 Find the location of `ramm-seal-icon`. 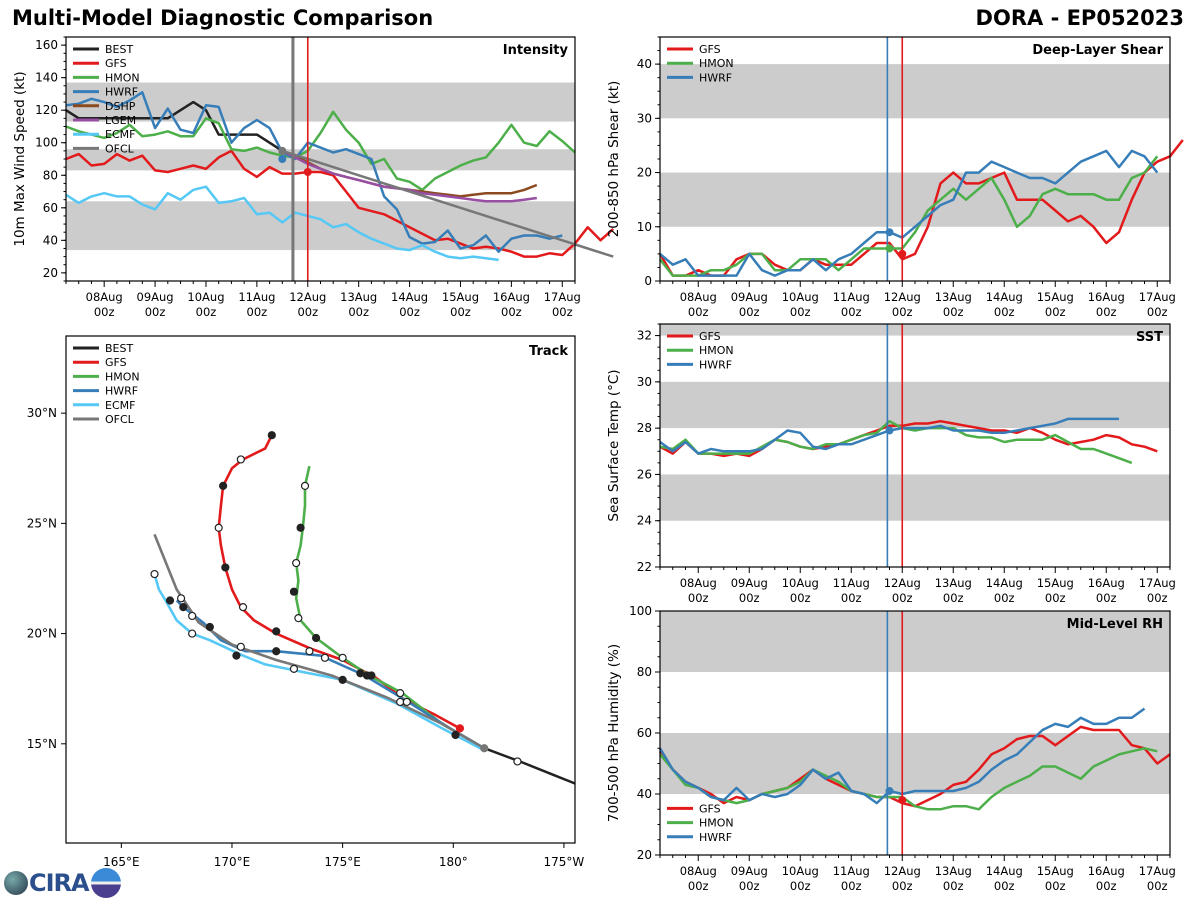

ramm-seal-icon is located at coordinates (105, 883).